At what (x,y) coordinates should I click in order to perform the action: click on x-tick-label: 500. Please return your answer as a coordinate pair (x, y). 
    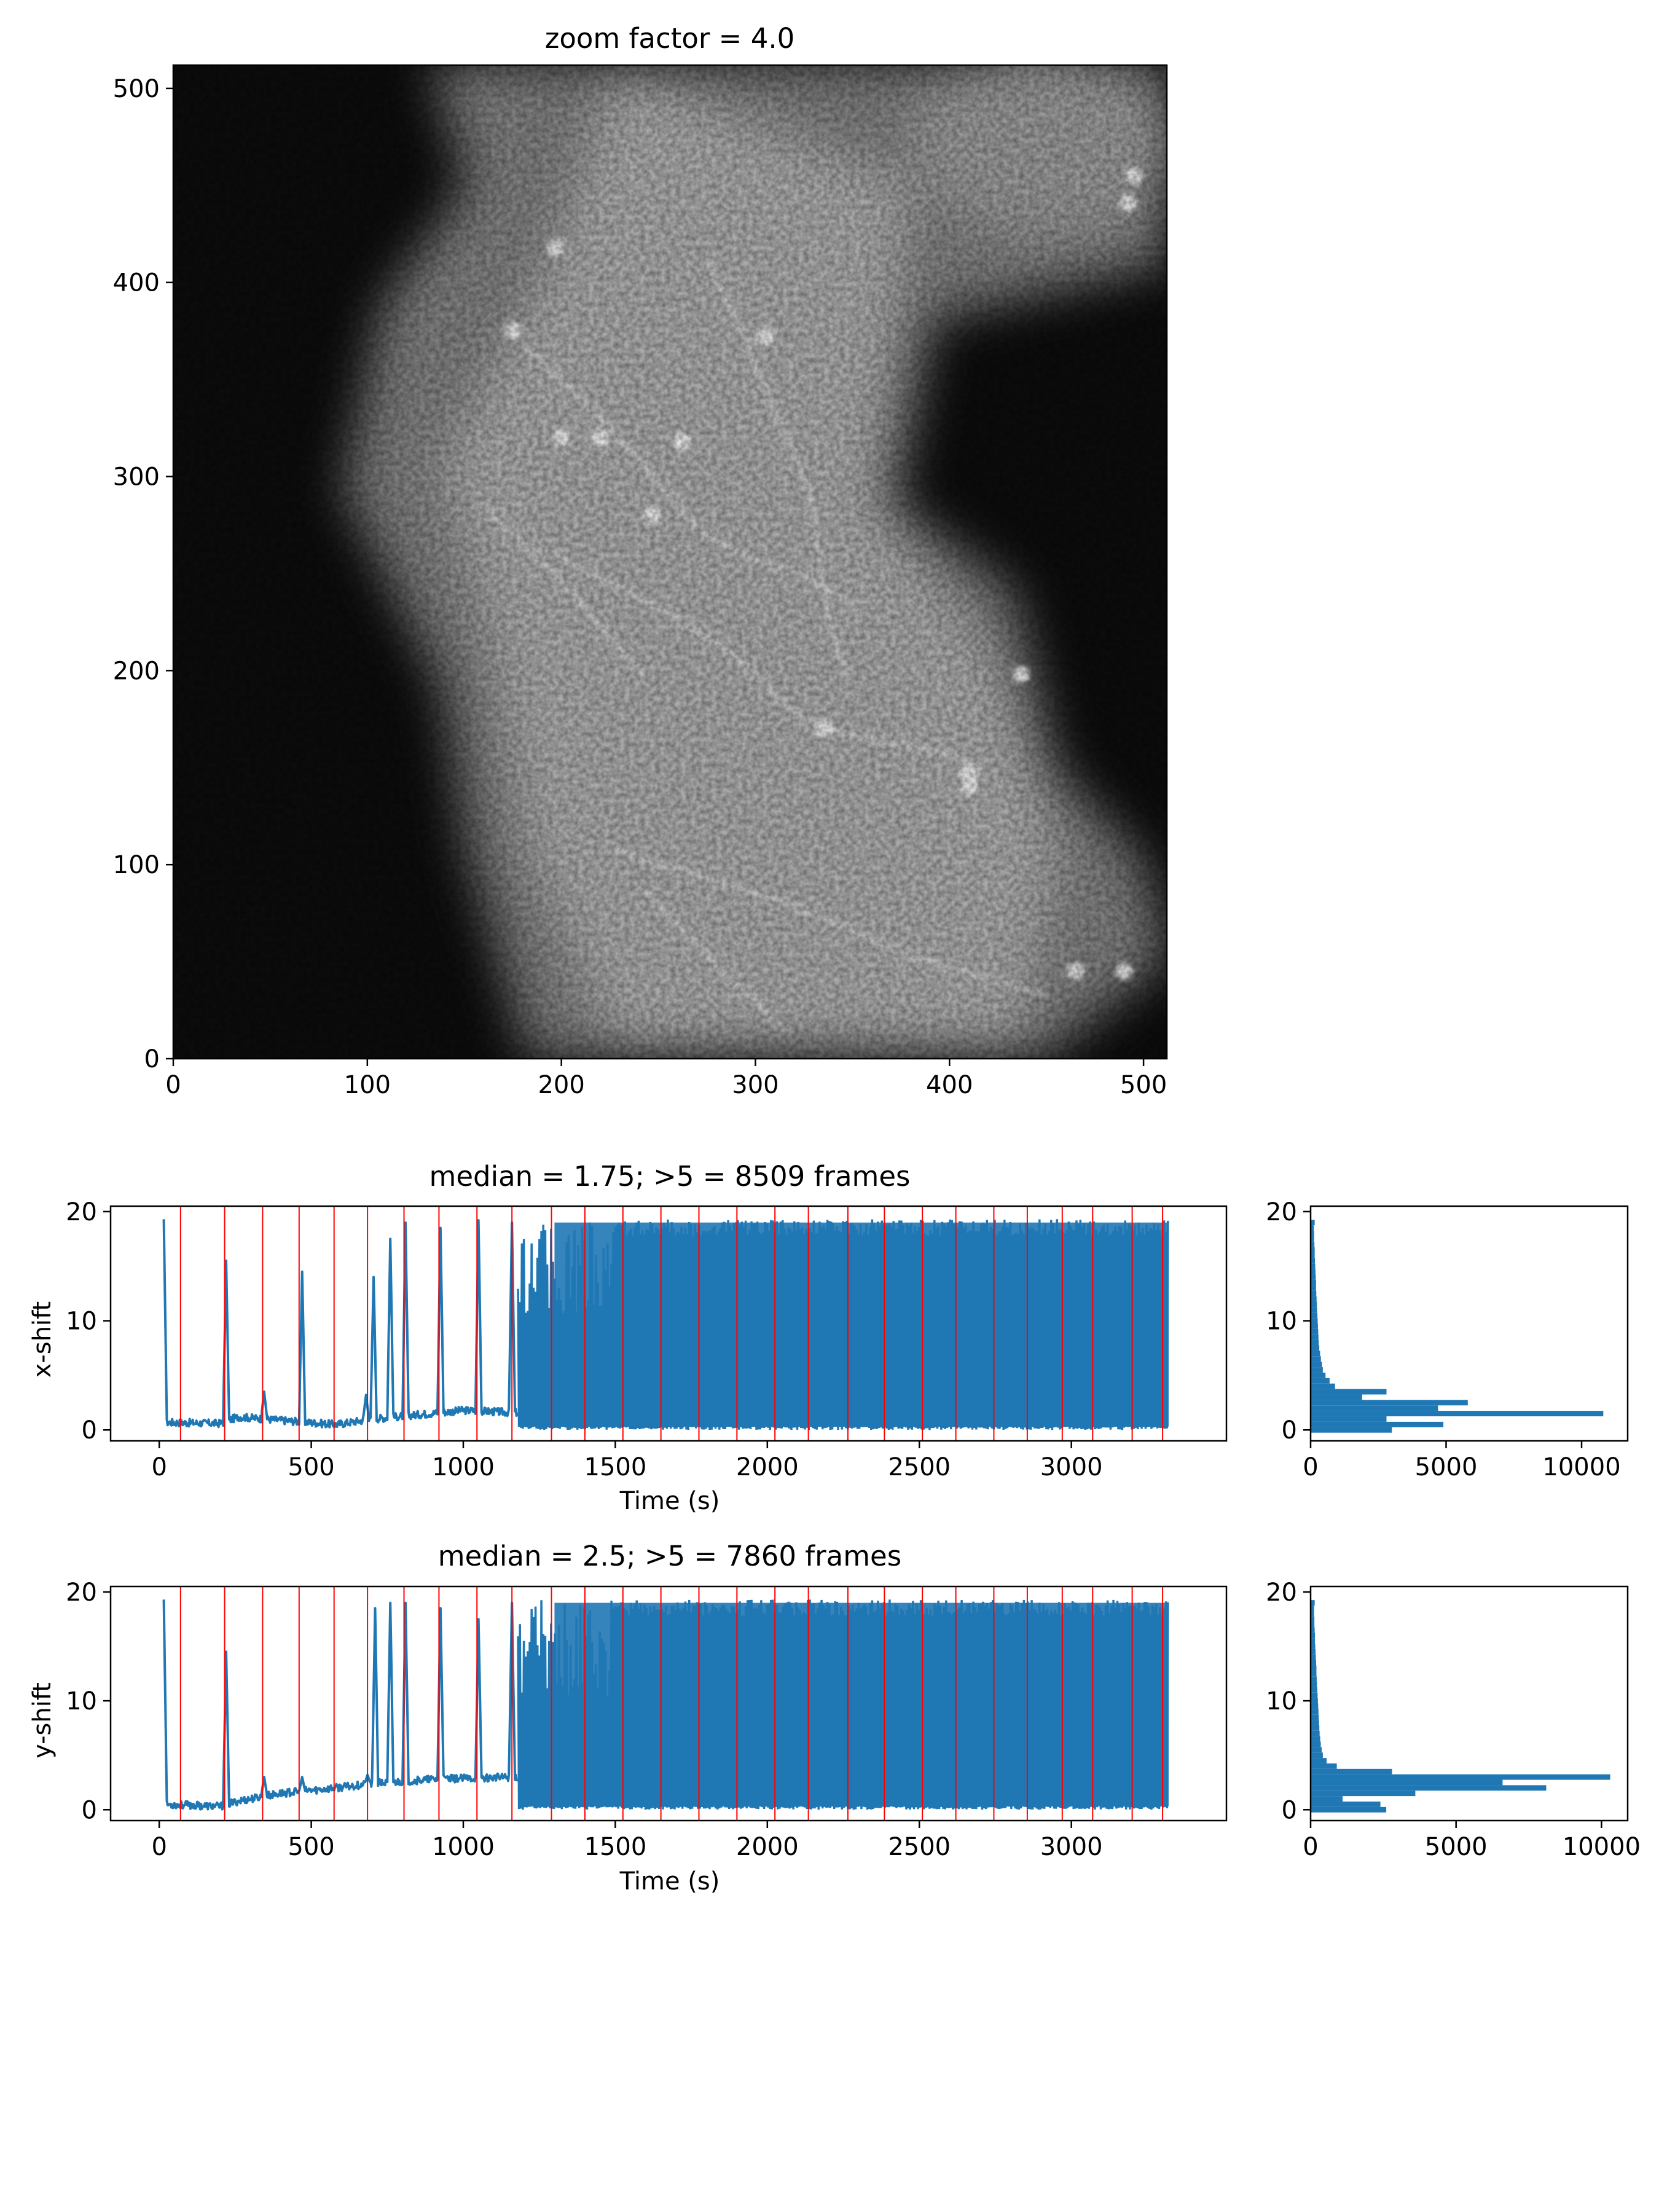
    Looking at the image, I should click on (311, 1467).